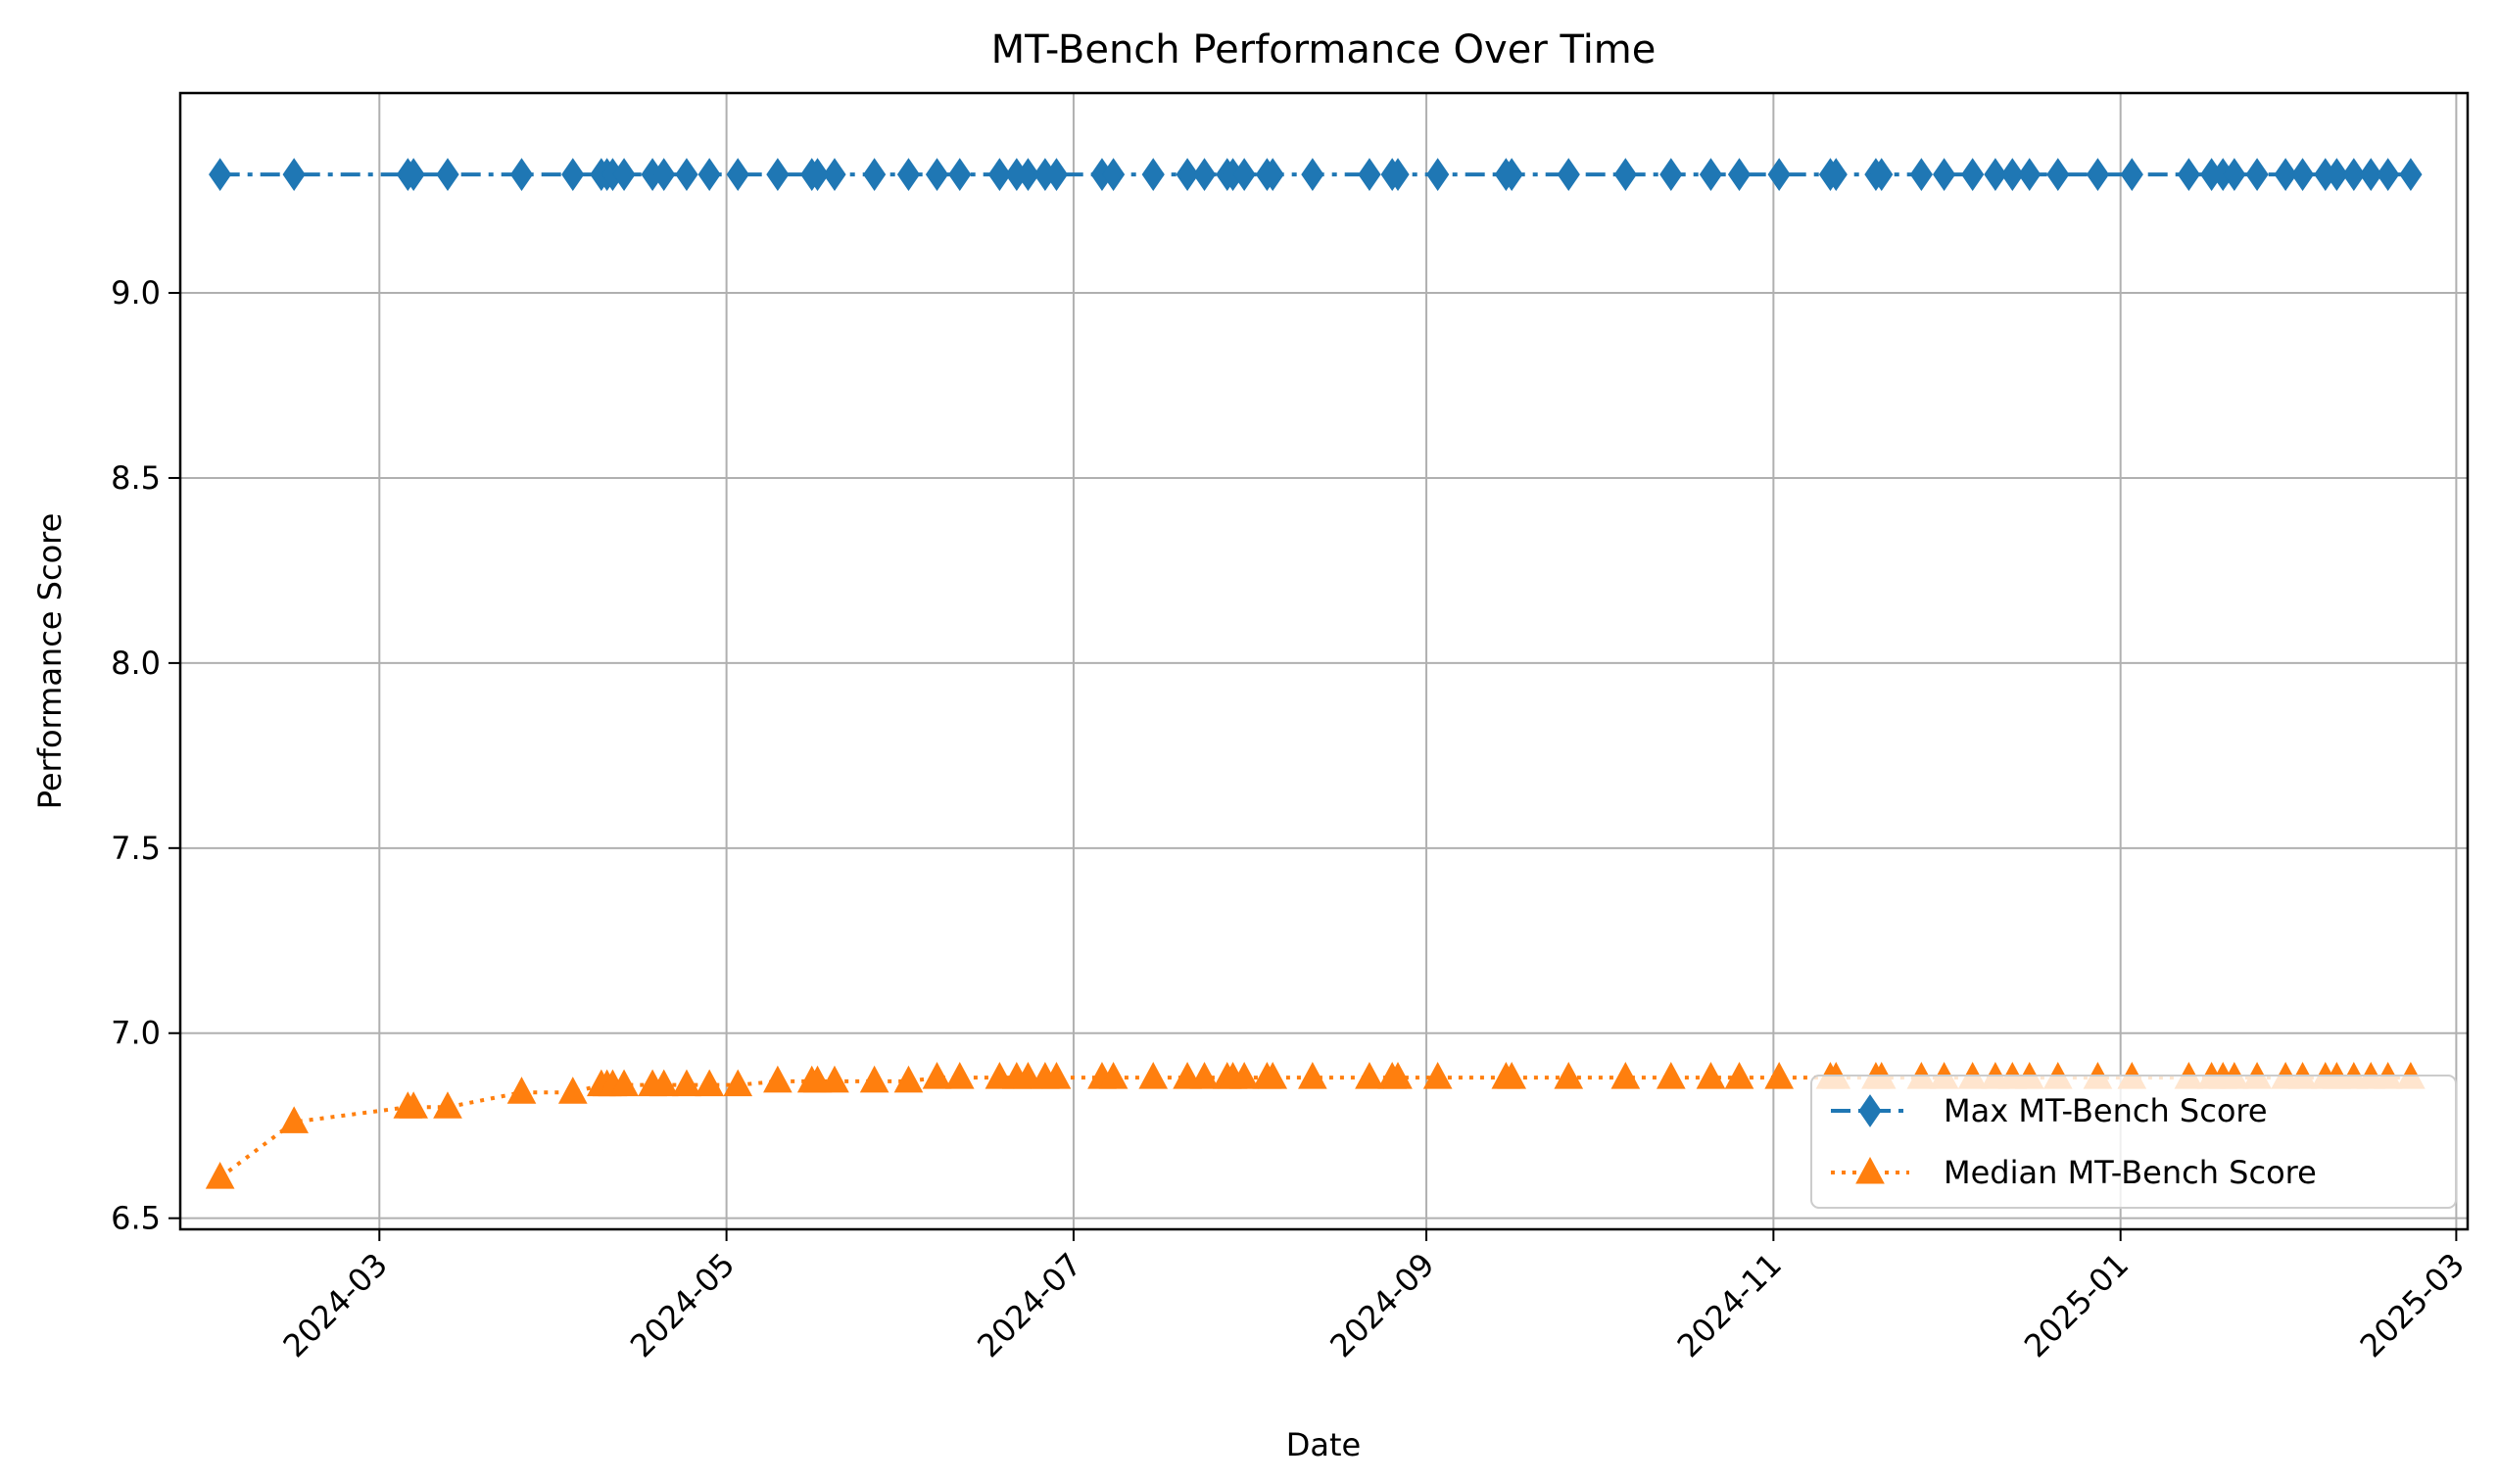  I want to click on y-tick-label: 7.5, so click(136, 848).